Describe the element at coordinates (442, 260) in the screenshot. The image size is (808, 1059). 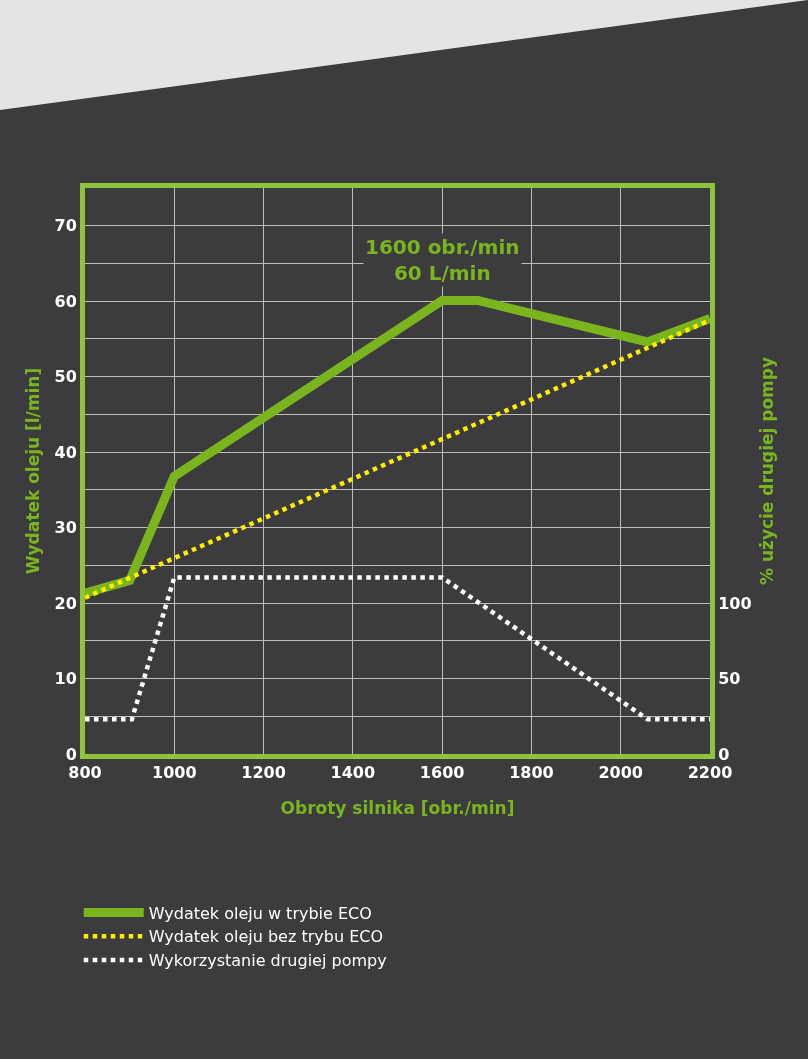
I see `annotation: 1600 obr./min 60 L/min` at that location.